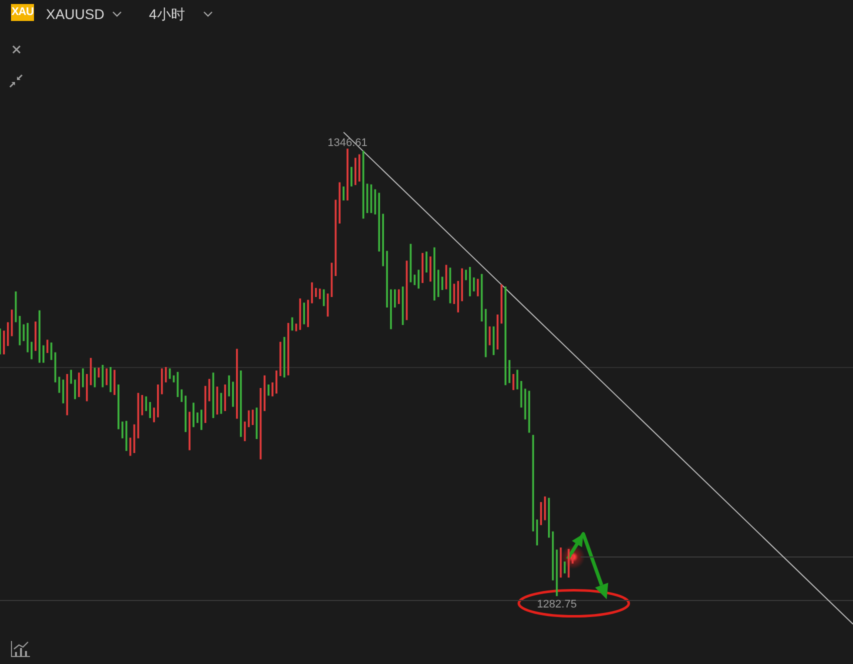 Image resolution: width=853 pixels, height=664 pixels. What do you see at coordinates (167, 14) in the screenshot?
I see `text: 4小时` at bounding box center [167, 14].